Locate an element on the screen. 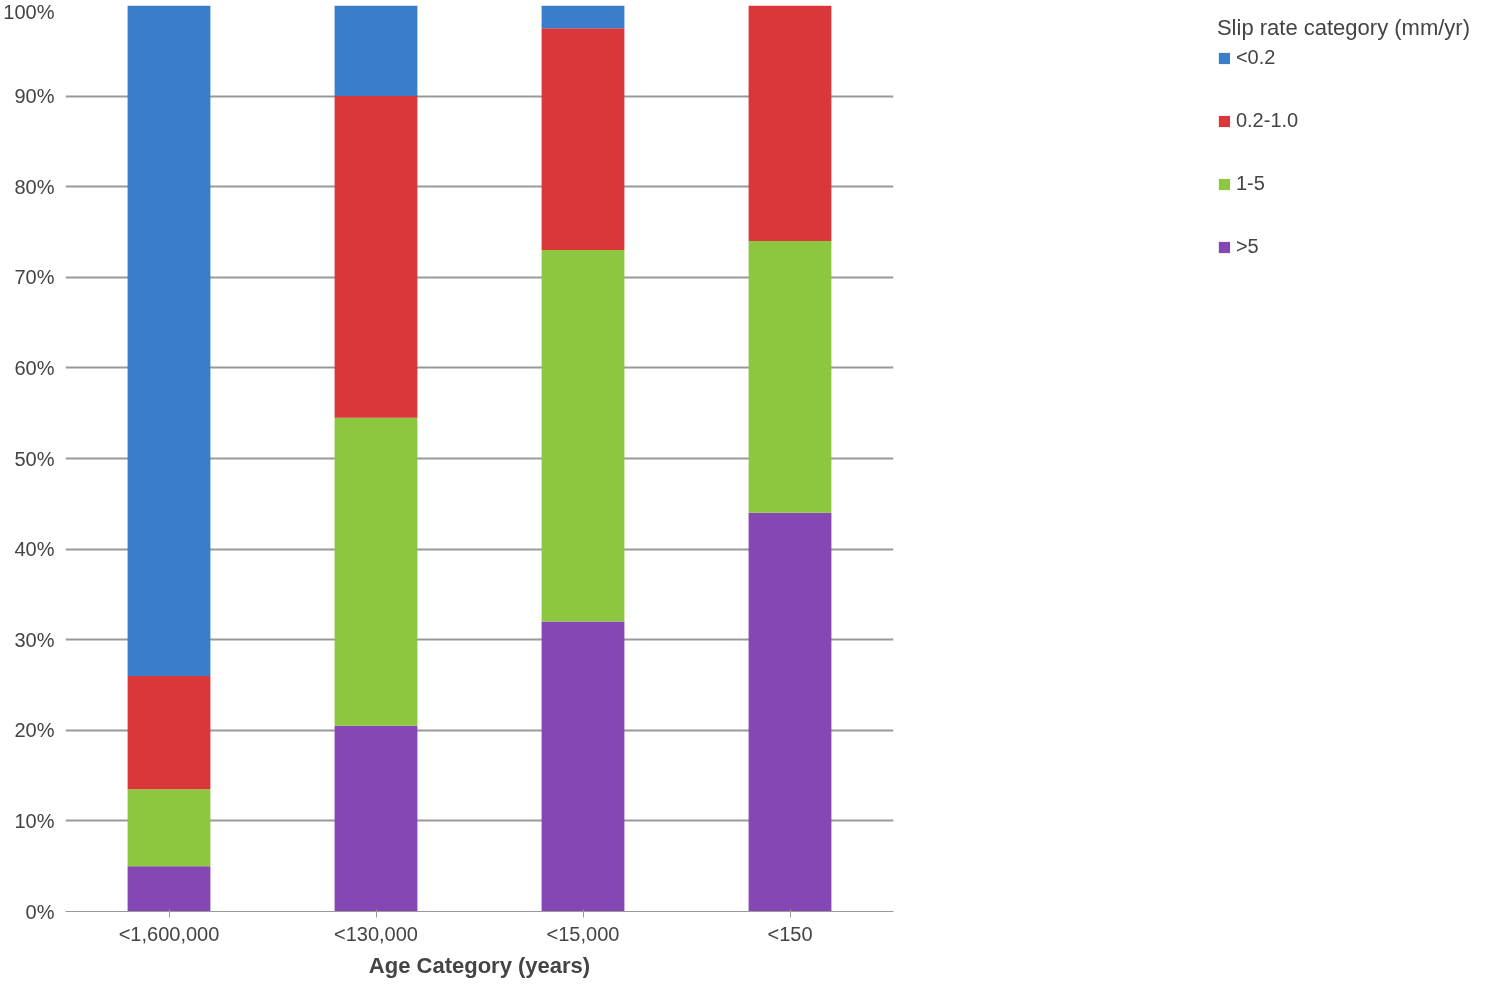  y-tick-label: 0% is located at coordinates (40, 911).